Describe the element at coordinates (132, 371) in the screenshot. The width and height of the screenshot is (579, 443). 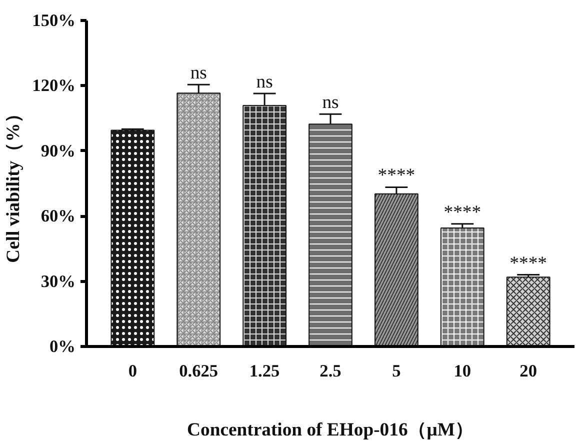
I see `x-tick-label: 0` at that location.